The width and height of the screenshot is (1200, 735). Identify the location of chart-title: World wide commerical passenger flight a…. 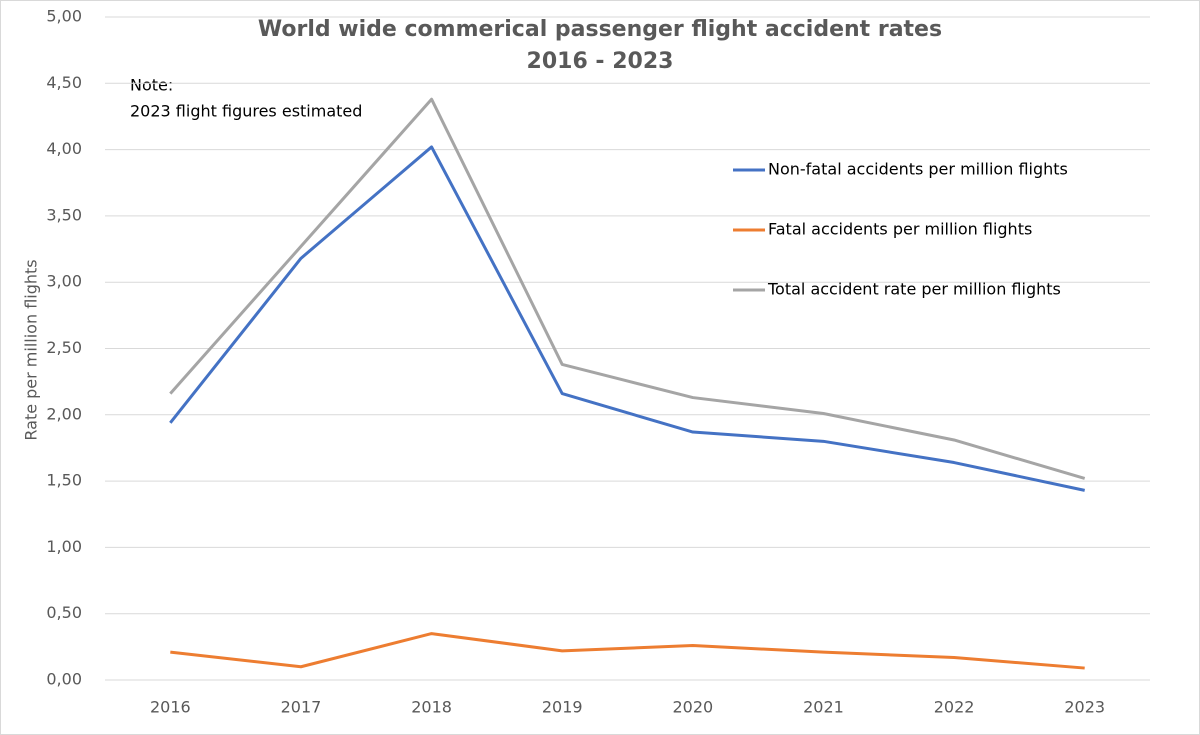
(600, 29).